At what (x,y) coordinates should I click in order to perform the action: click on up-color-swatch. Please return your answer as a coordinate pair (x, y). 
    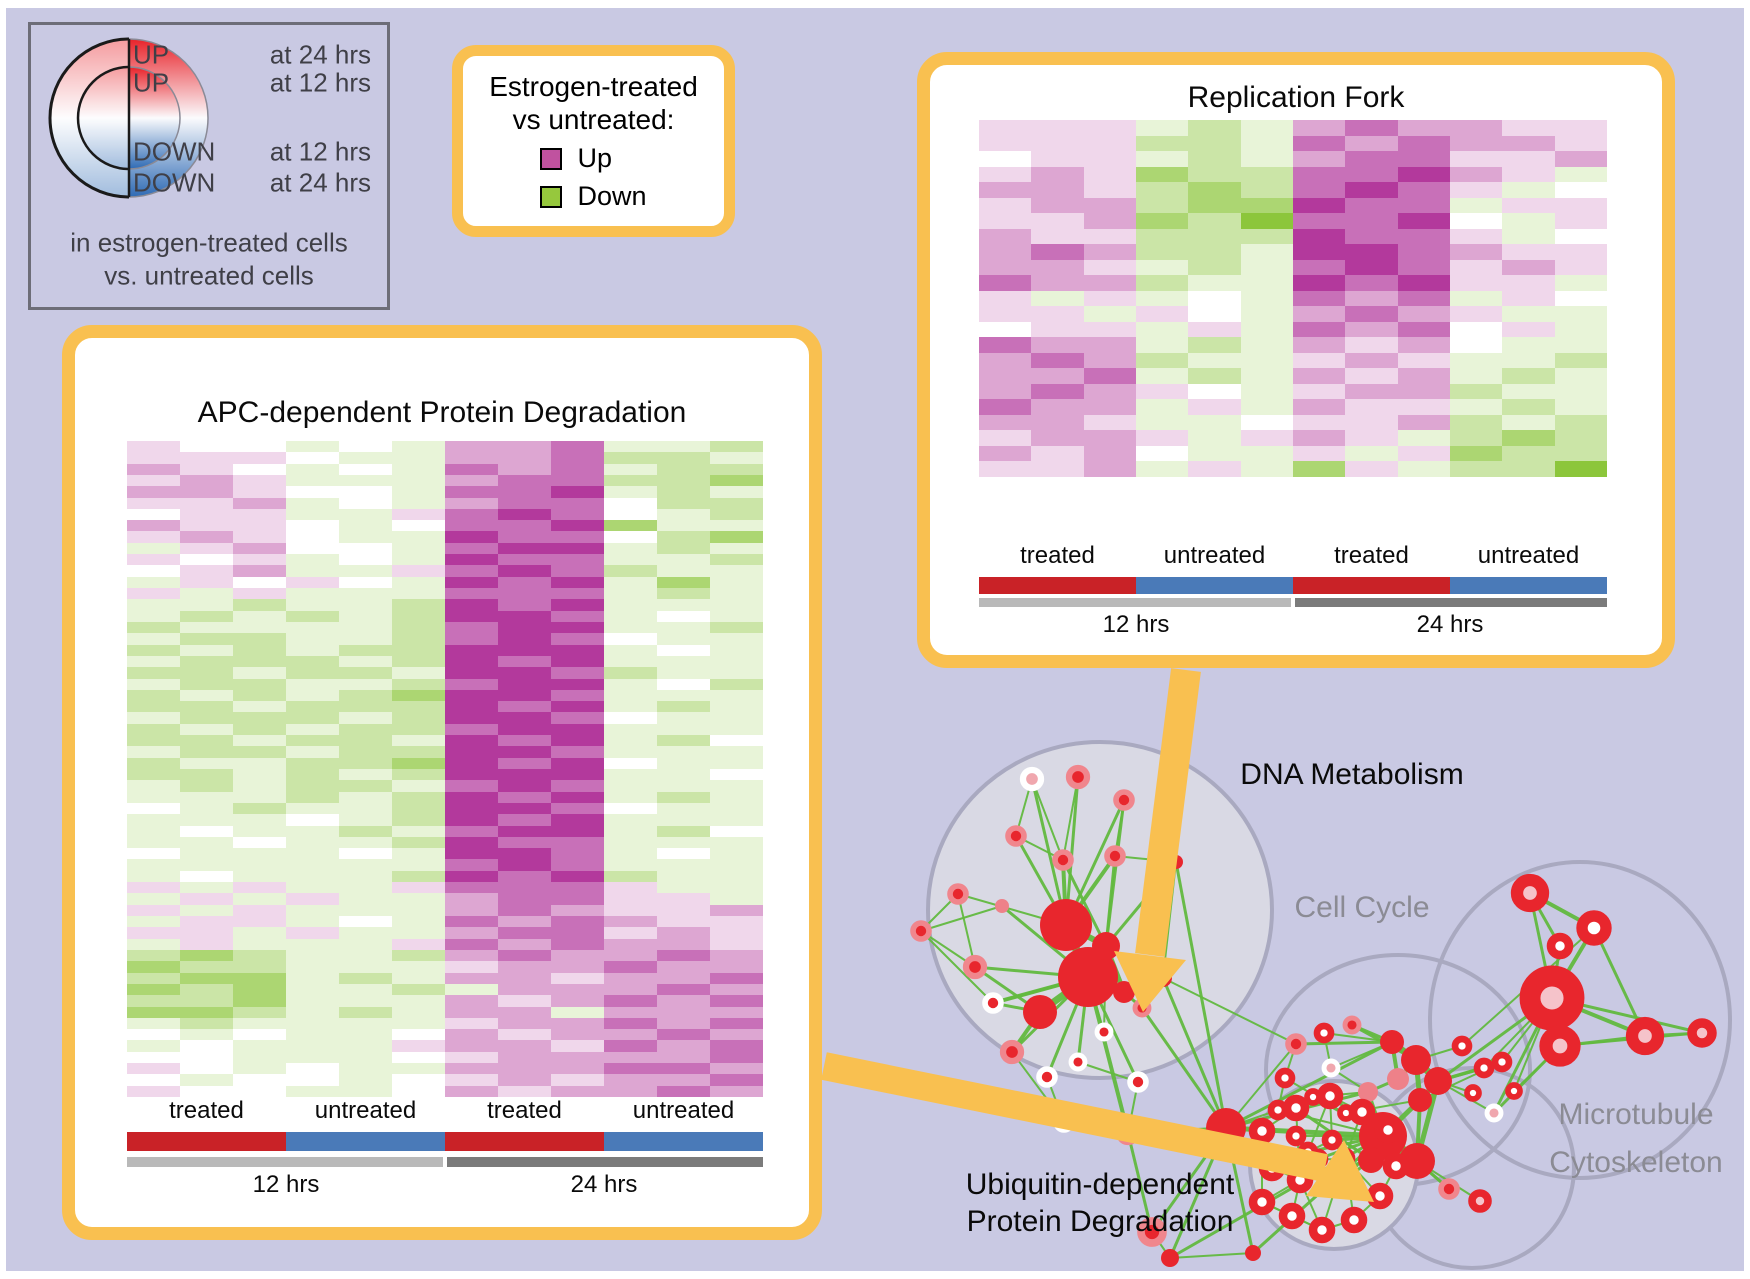
    Looking at the image, I should click on (550, 158).